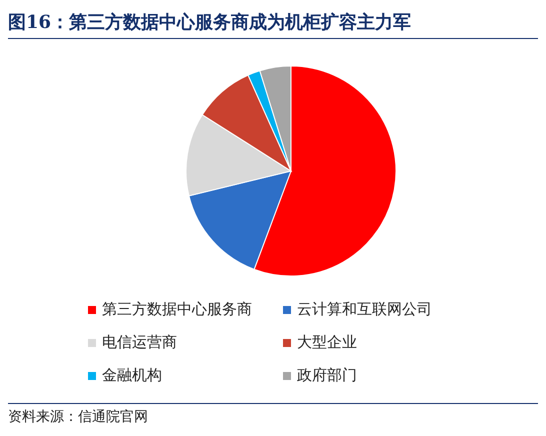  I want to click on legend-label: 政府部门, so click(327, 375).